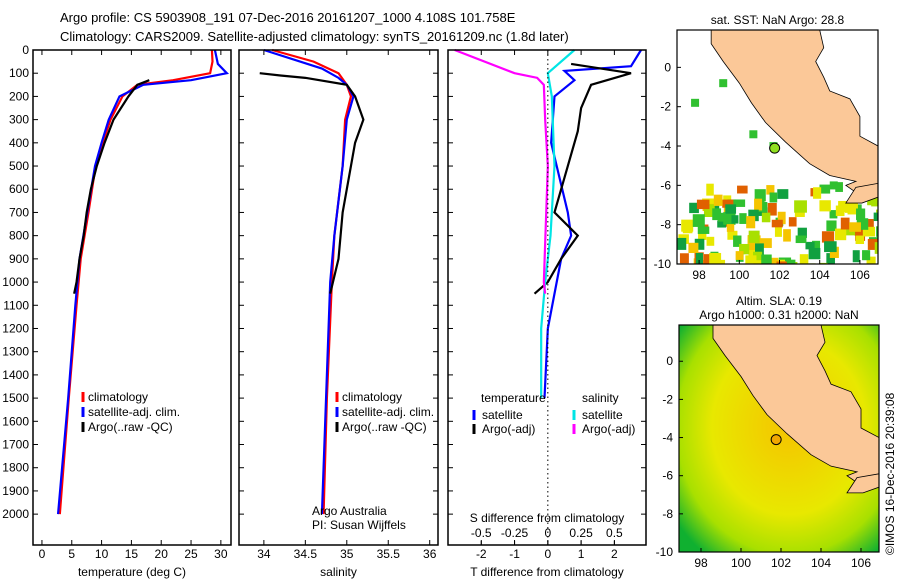 The image size is (900, 580). I want to click on lat-tick-label: -8, so click(665, 225).